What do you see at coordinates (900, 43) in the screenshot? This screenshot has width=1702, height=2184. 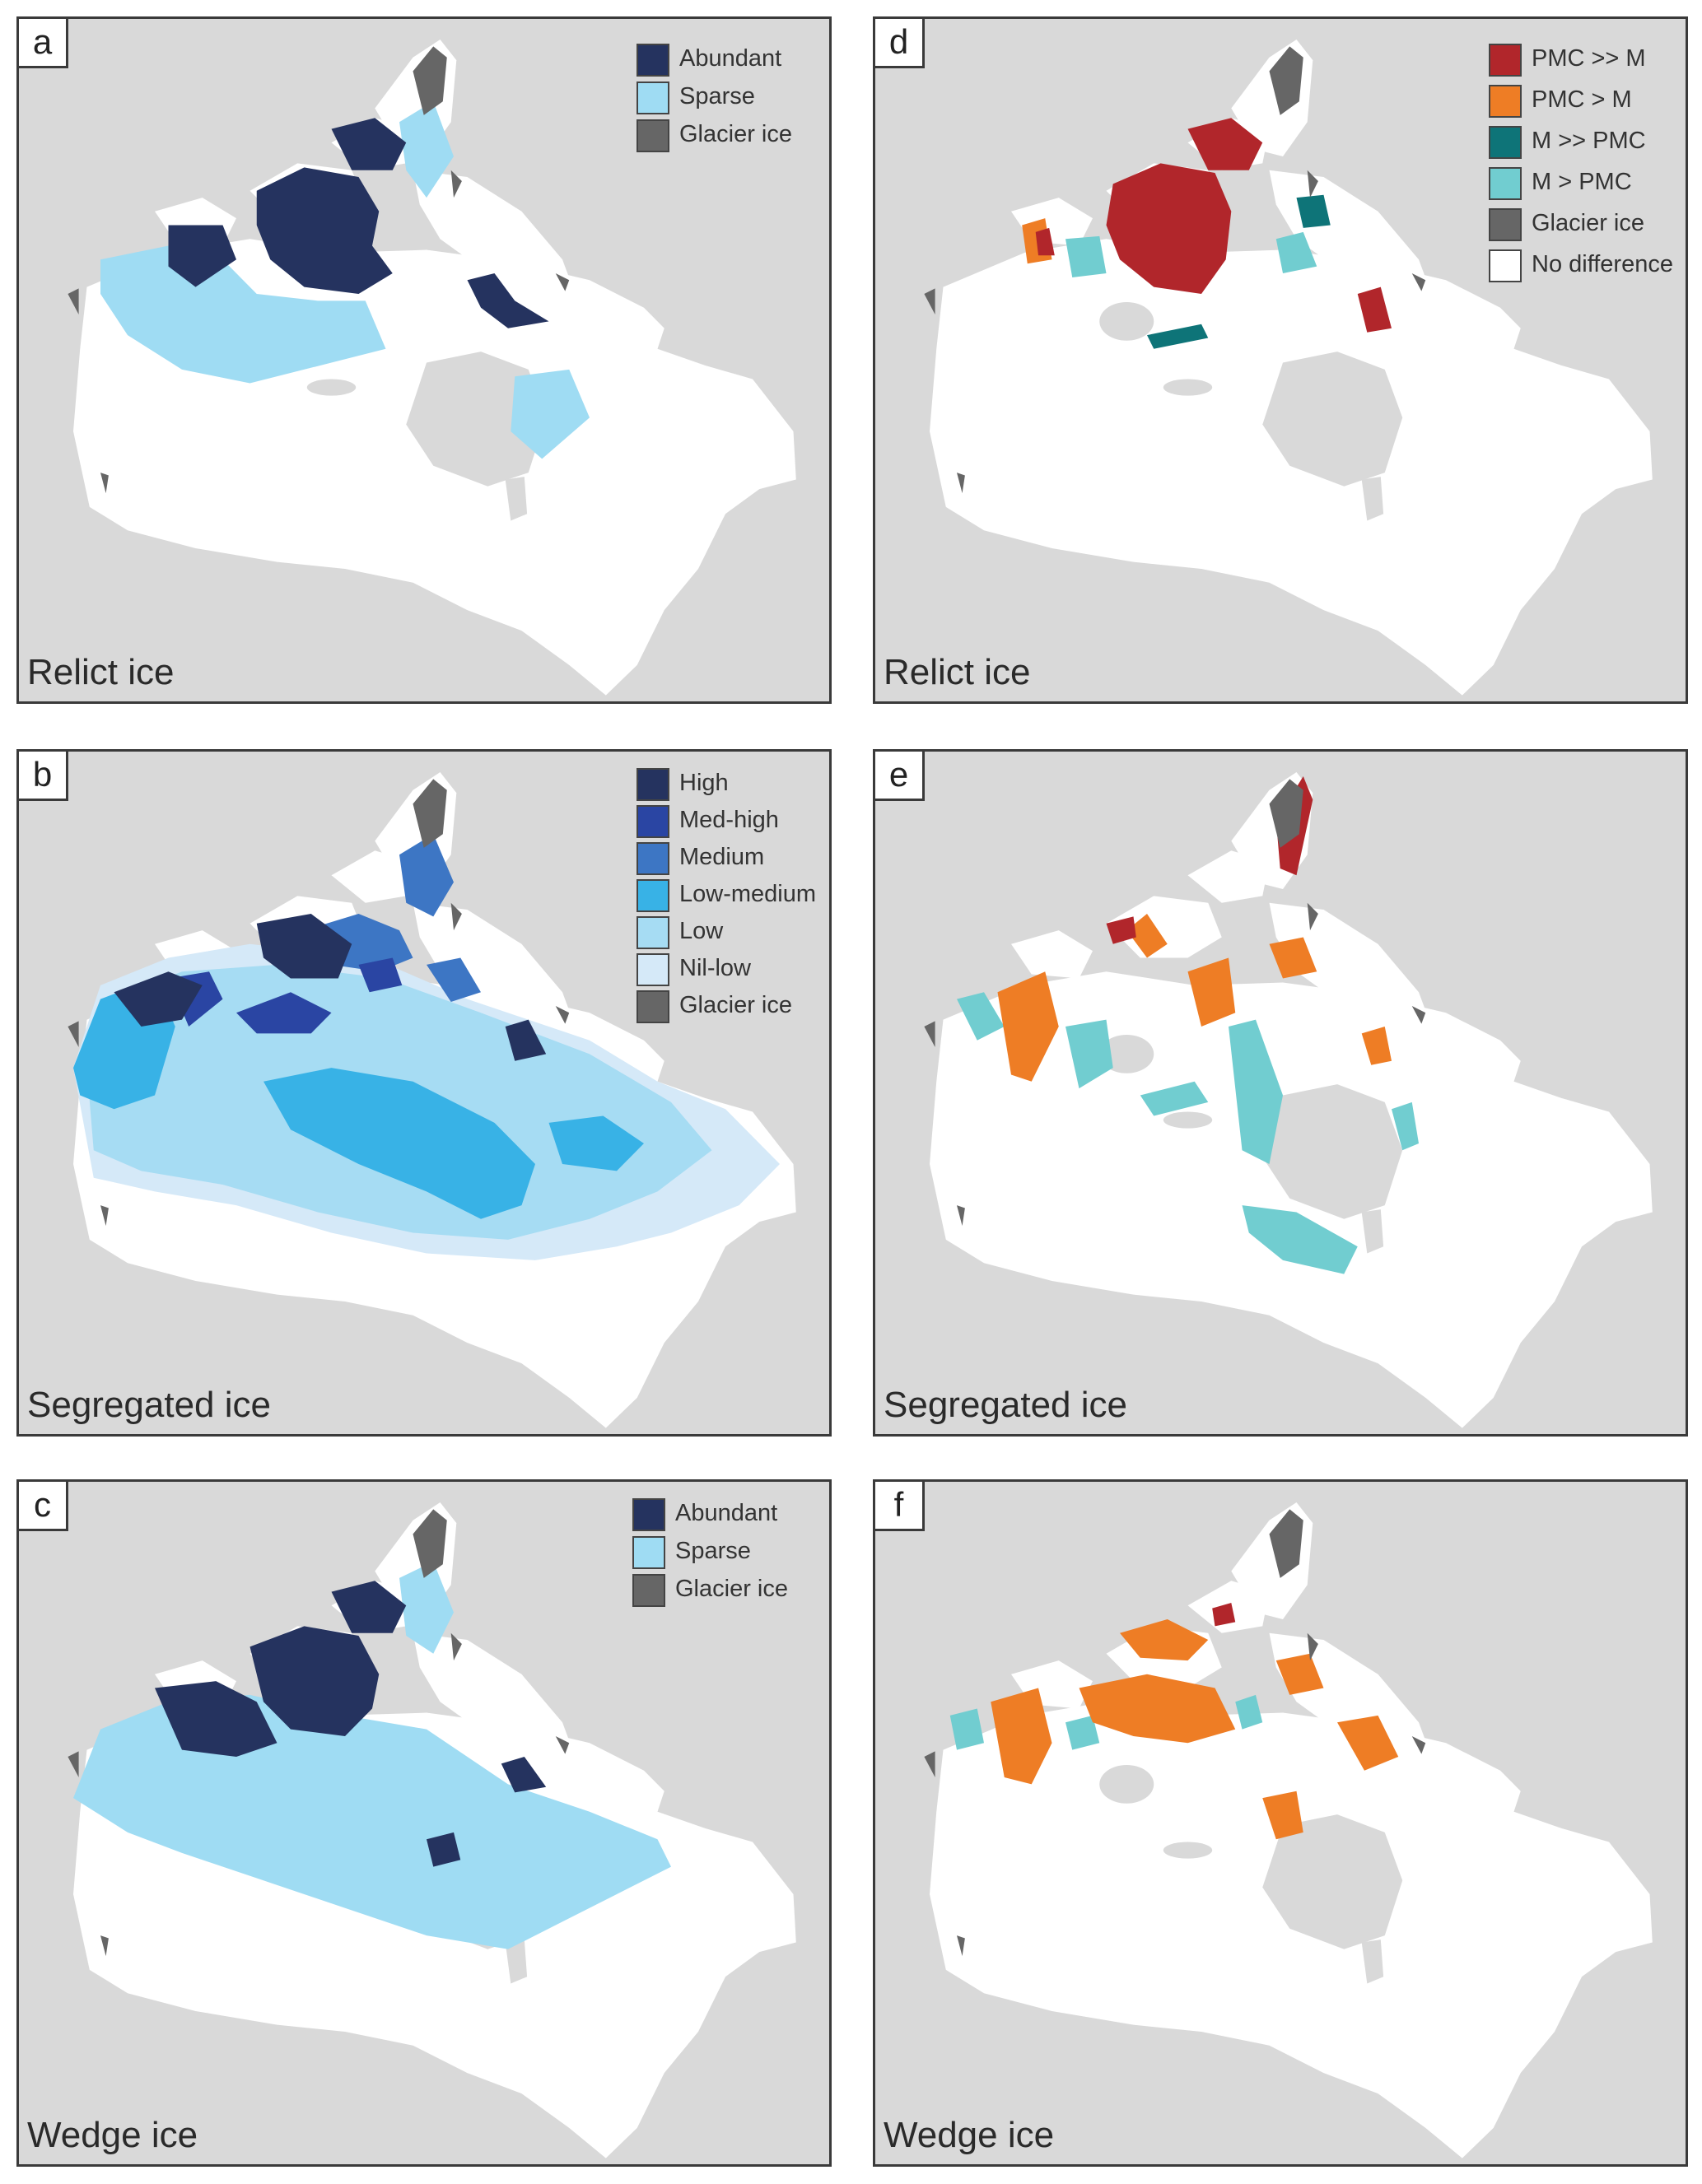 I see `panel-letter: d` at bounding box center [900, 43].